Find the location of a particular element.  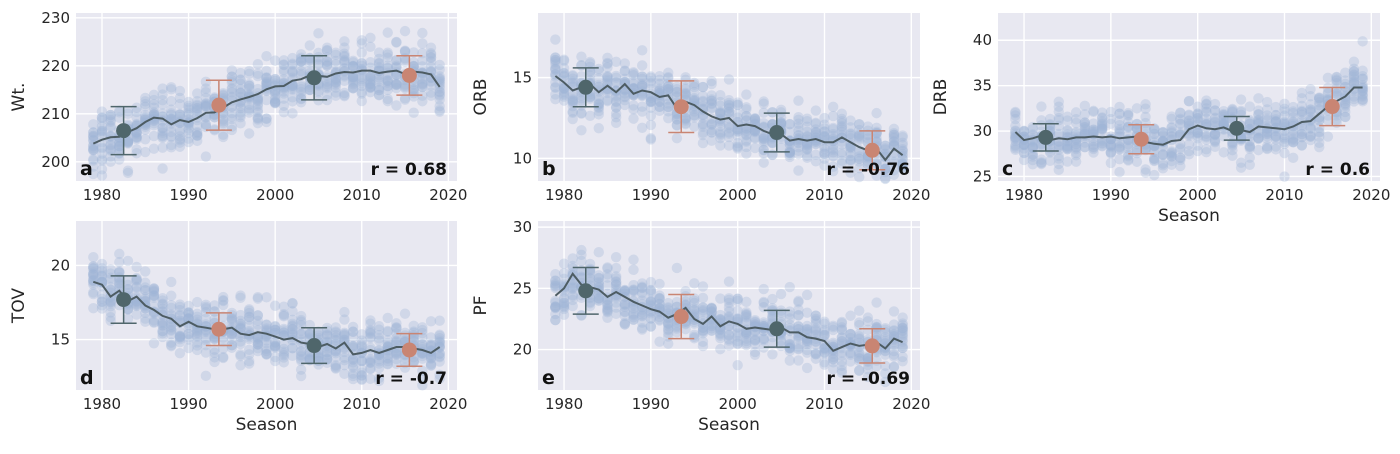

x-tick-label: 2010 is located at coordinates (1284, 195).